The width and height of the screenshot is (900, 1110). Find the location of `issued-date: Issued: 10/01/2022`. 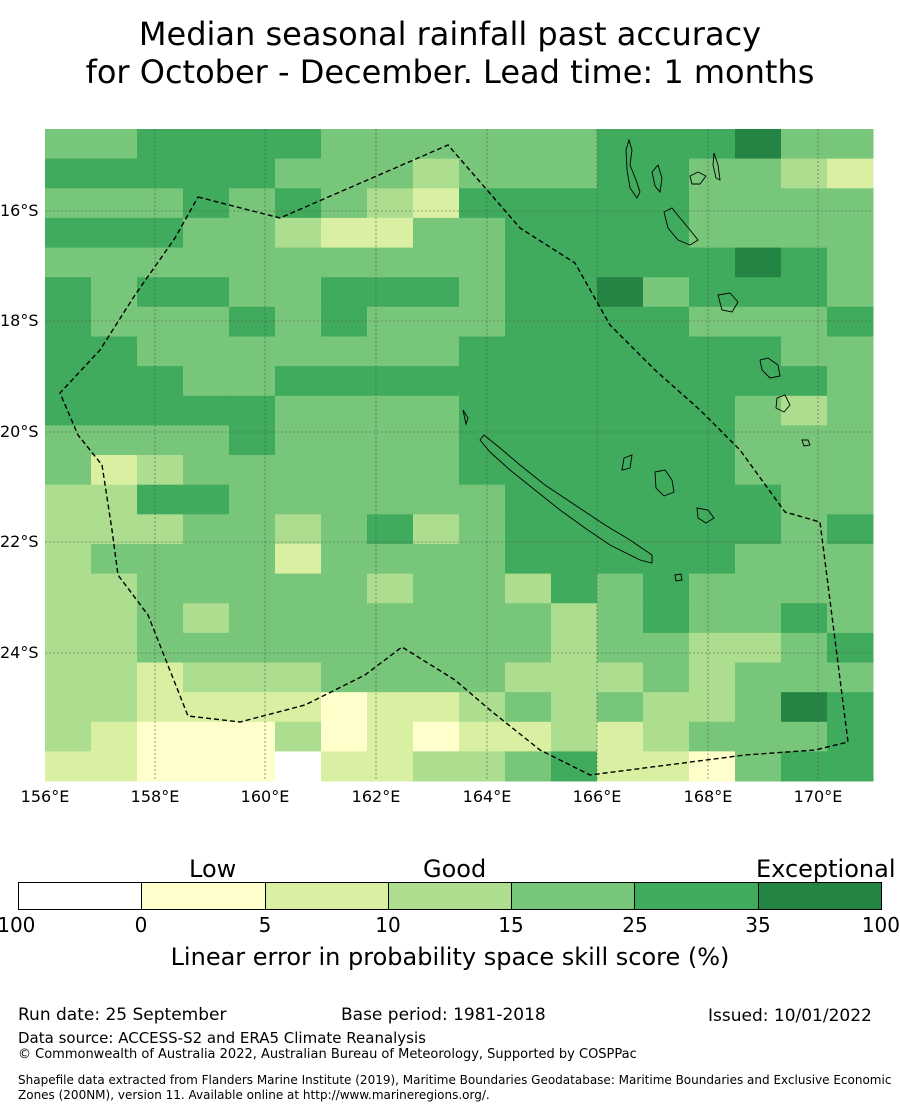

issued-date: Issued: 10/01/2022 is located at coordinates (790, 1016).